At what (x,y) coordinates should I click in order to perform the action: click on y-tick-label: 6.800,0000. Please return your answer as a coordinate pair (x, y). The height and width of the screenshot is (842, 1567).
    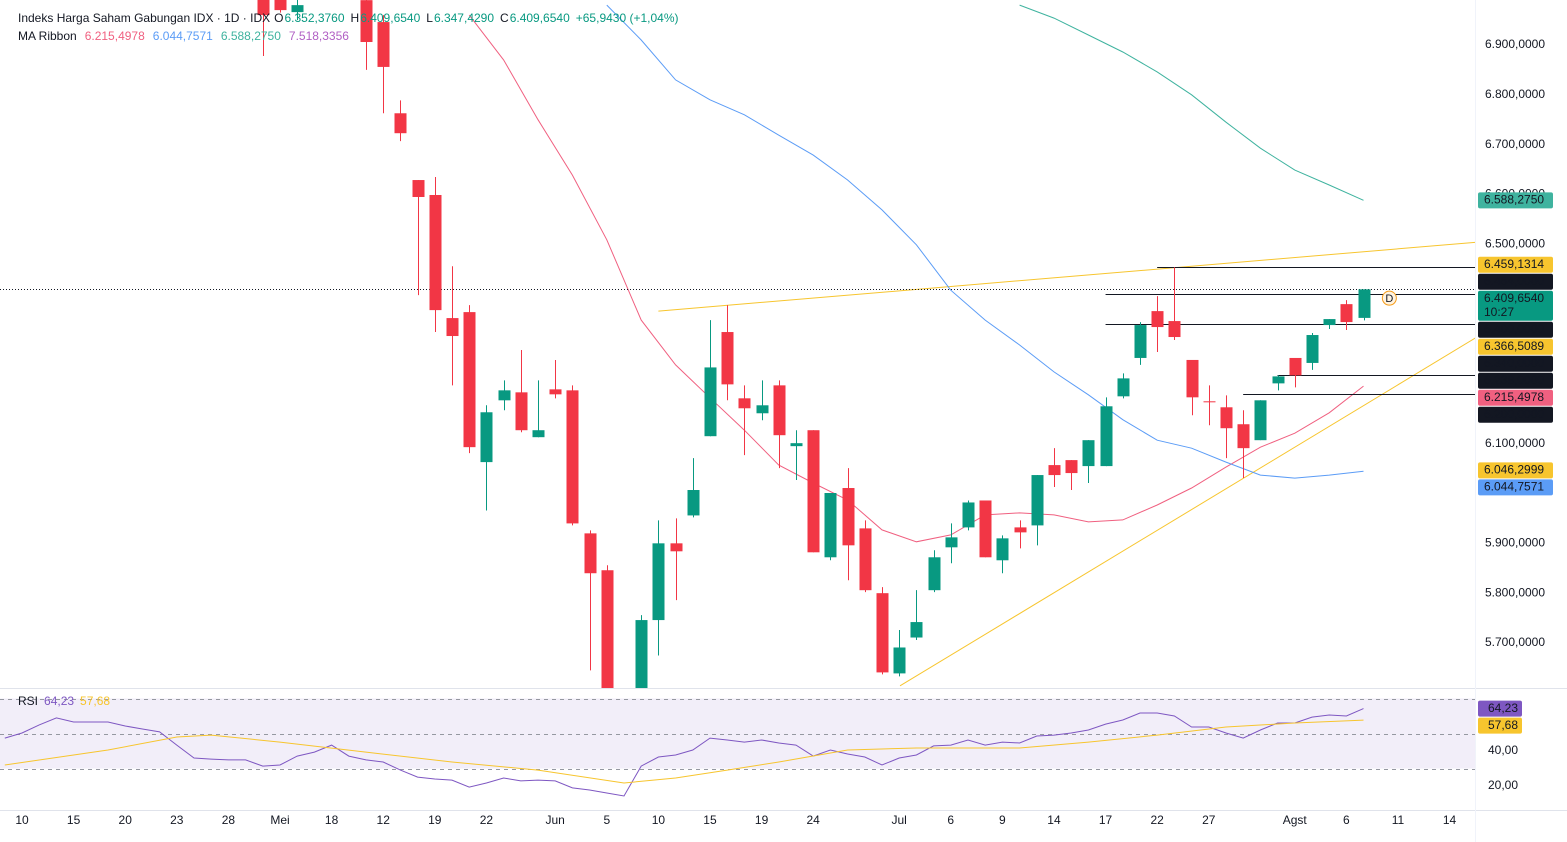
    Looking at the image, I should click on (1515, 94).